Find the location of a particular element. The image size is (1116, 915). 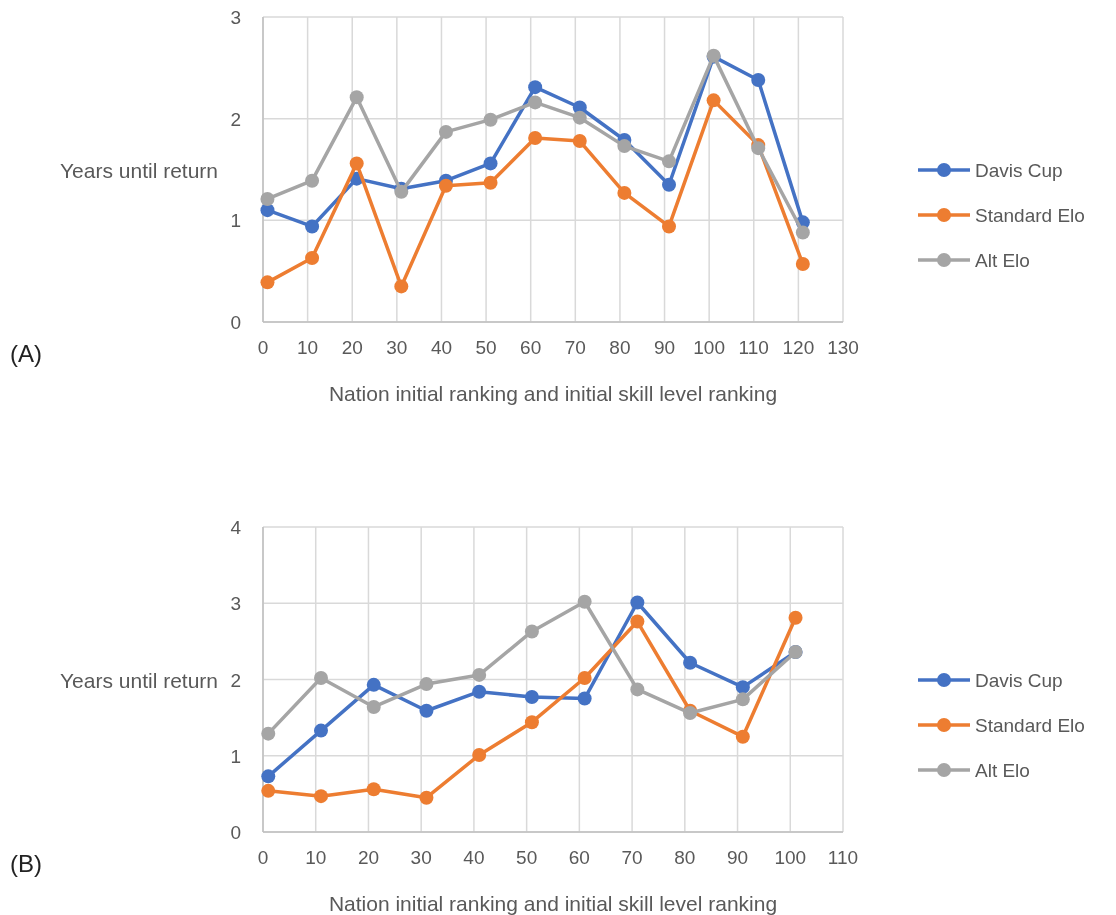

y-tick-label: 4 is located at coordinates (236, 527).